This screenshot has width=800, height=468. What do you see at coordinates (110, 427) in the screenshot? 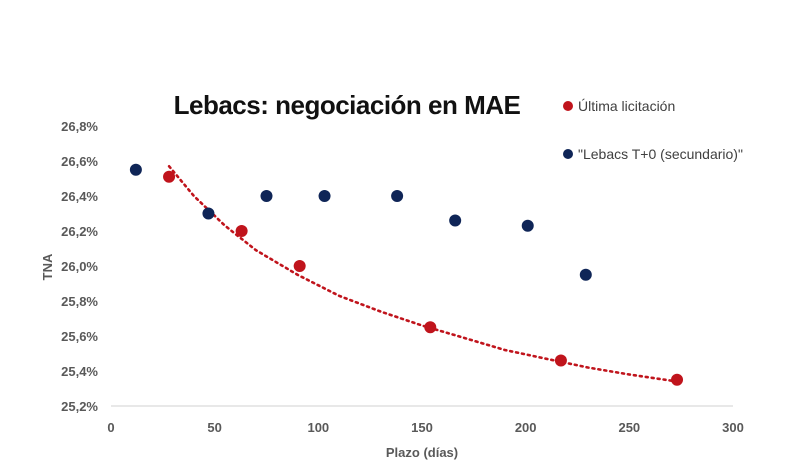
I see `x-tick-label: 0` at bounding box center [110, 427].